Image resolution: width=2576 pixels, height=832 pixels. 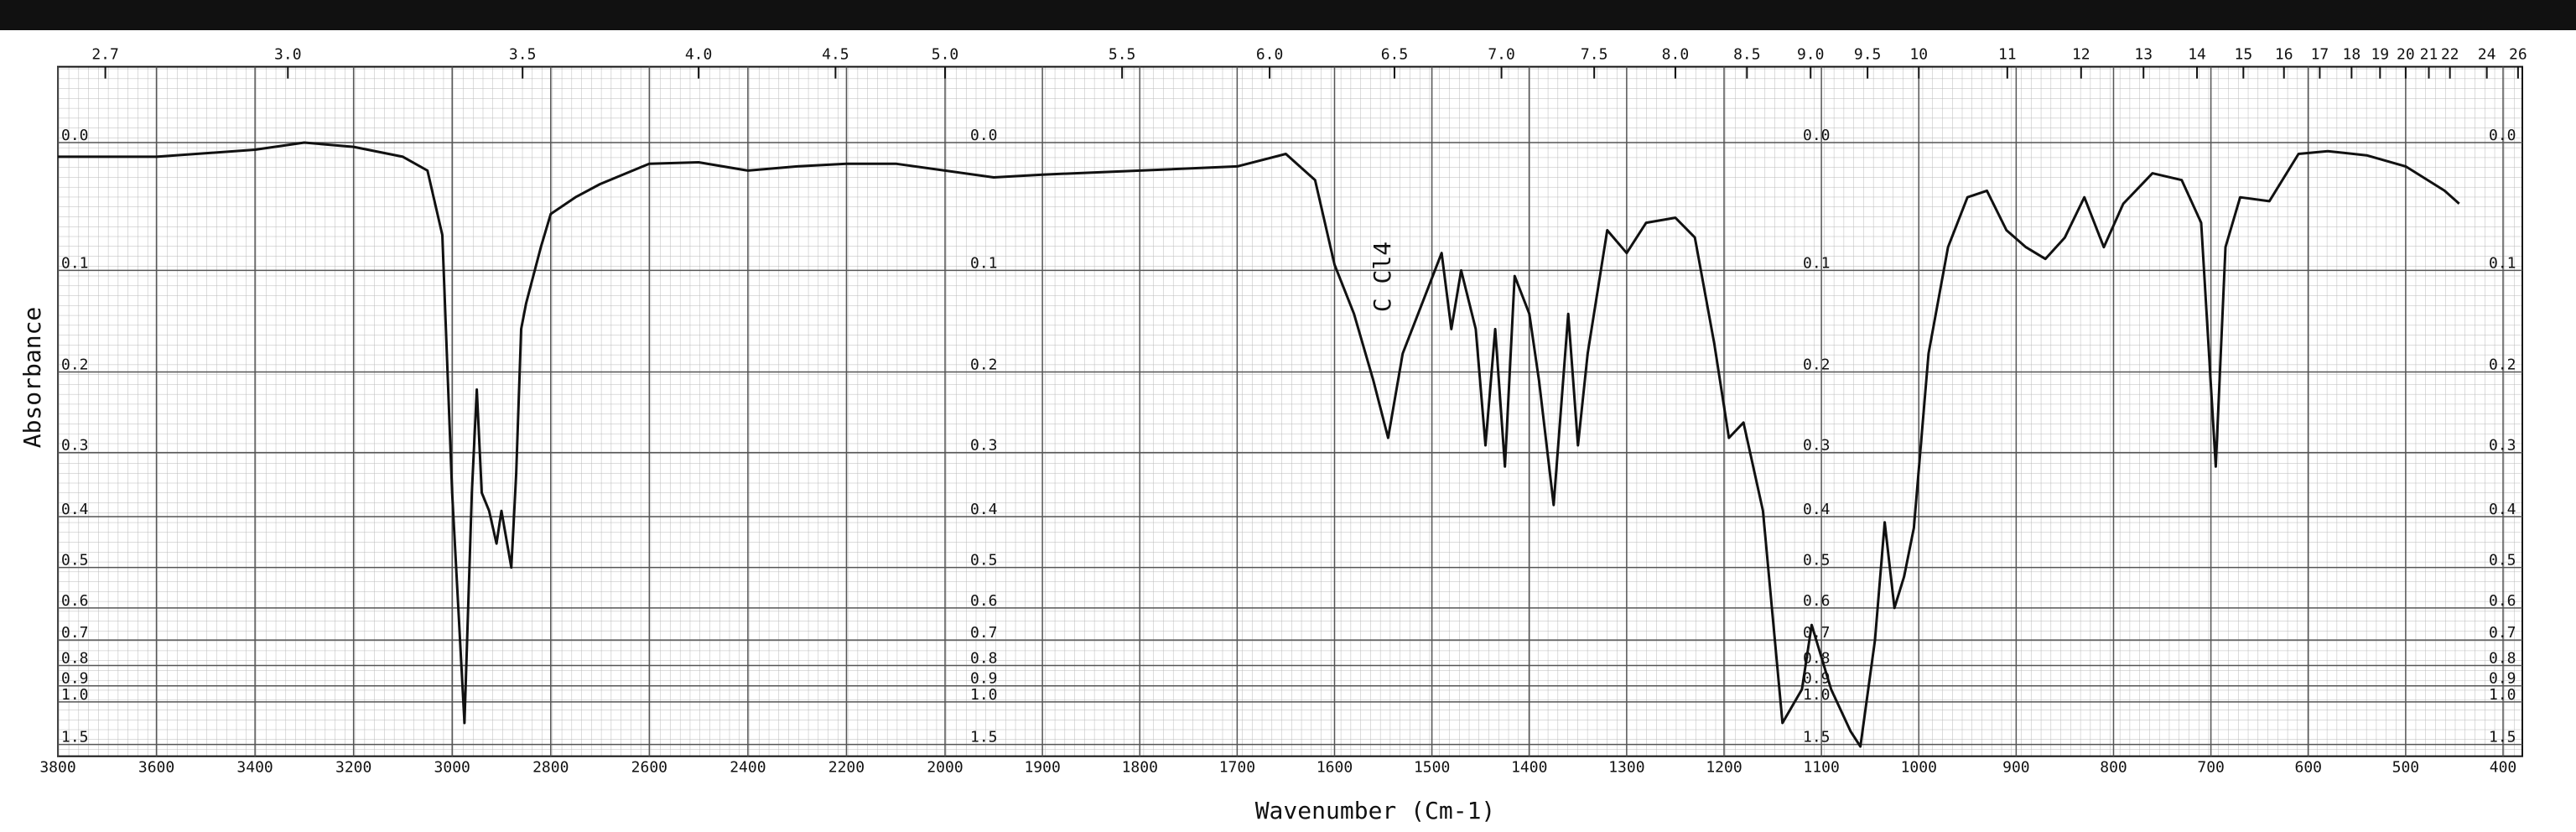 What do you see at coordinates (2450, 55) in the screenshot?
I see `x2-tick-label: 22` at bounding box center [2450, 55].